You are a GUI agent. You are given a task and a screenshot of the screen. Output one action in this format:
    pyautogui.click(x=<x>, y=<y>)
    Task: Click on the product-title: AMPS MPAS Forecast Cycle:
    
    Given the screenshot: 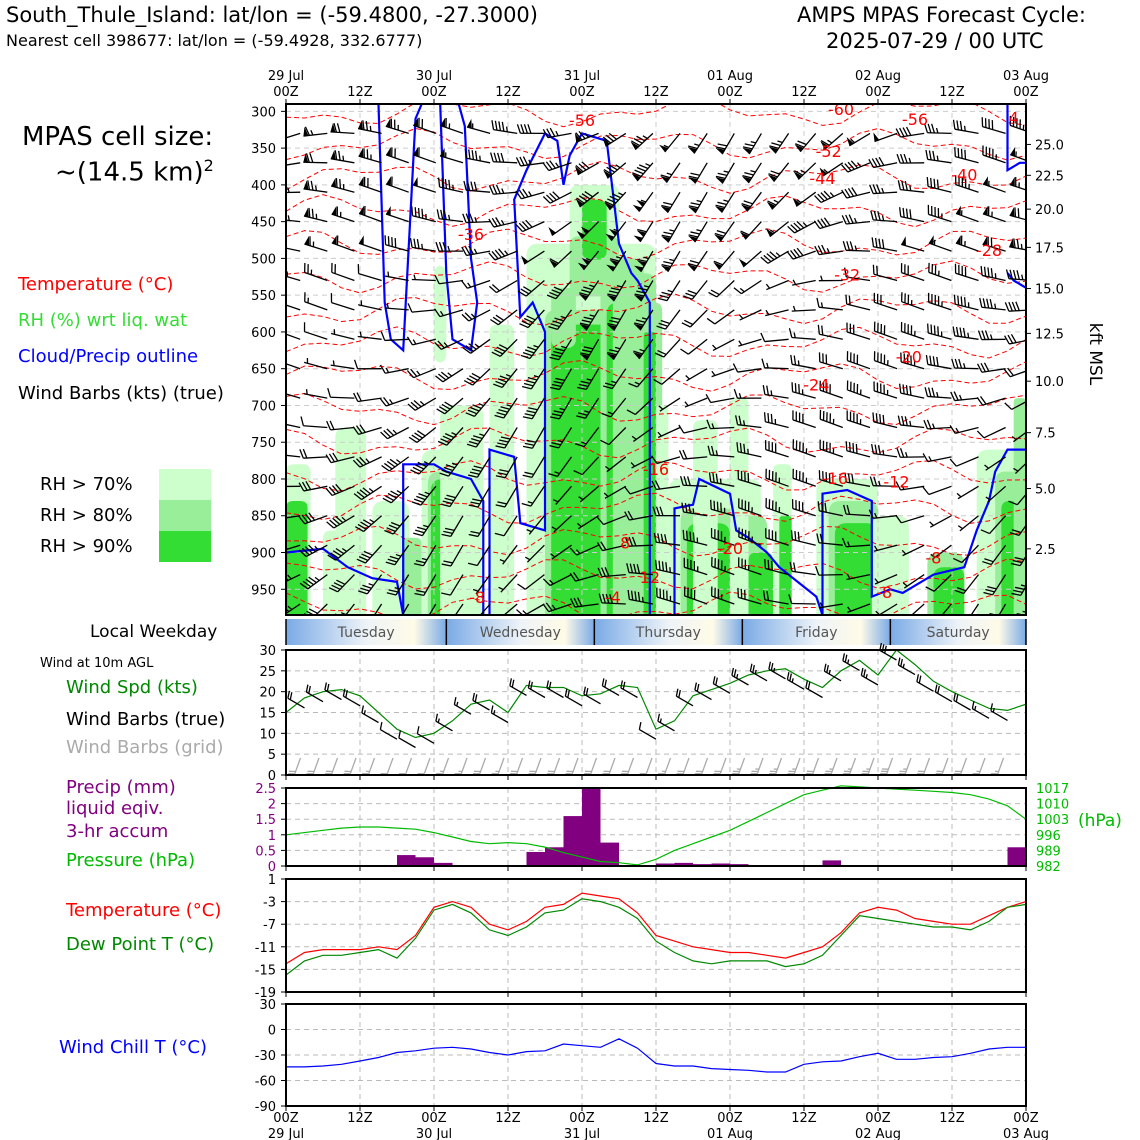 What is the action you would take?
    pyautogui.click(x=941, y=15)
    